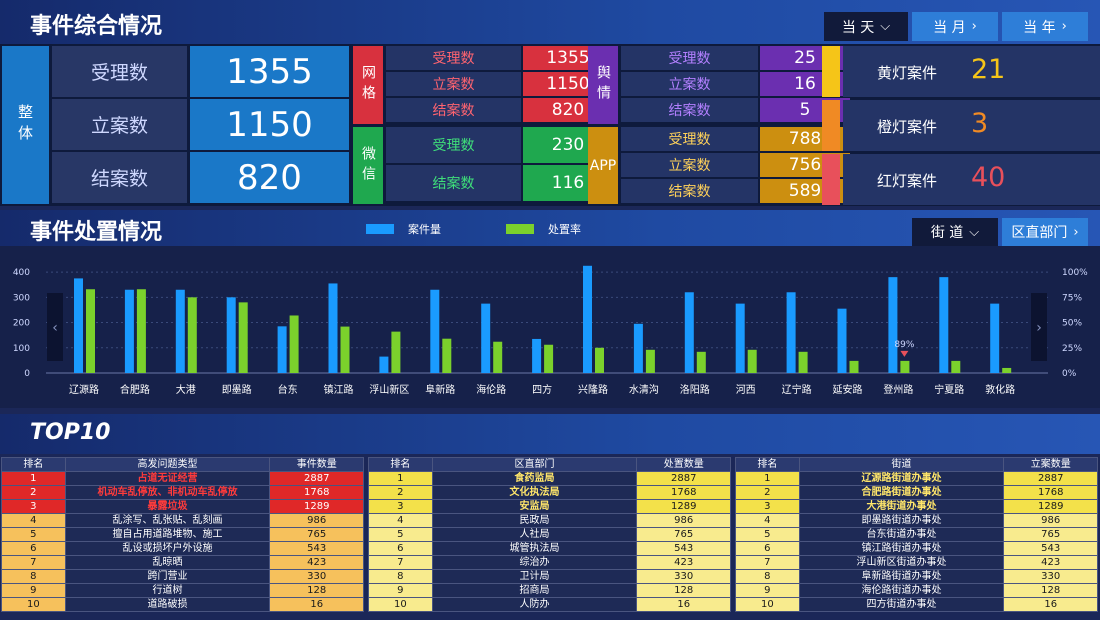  What do you see at coordinates (683, 478) in the screenshot?
I see `table-cell: 2887` at bounding box center [683, 478].